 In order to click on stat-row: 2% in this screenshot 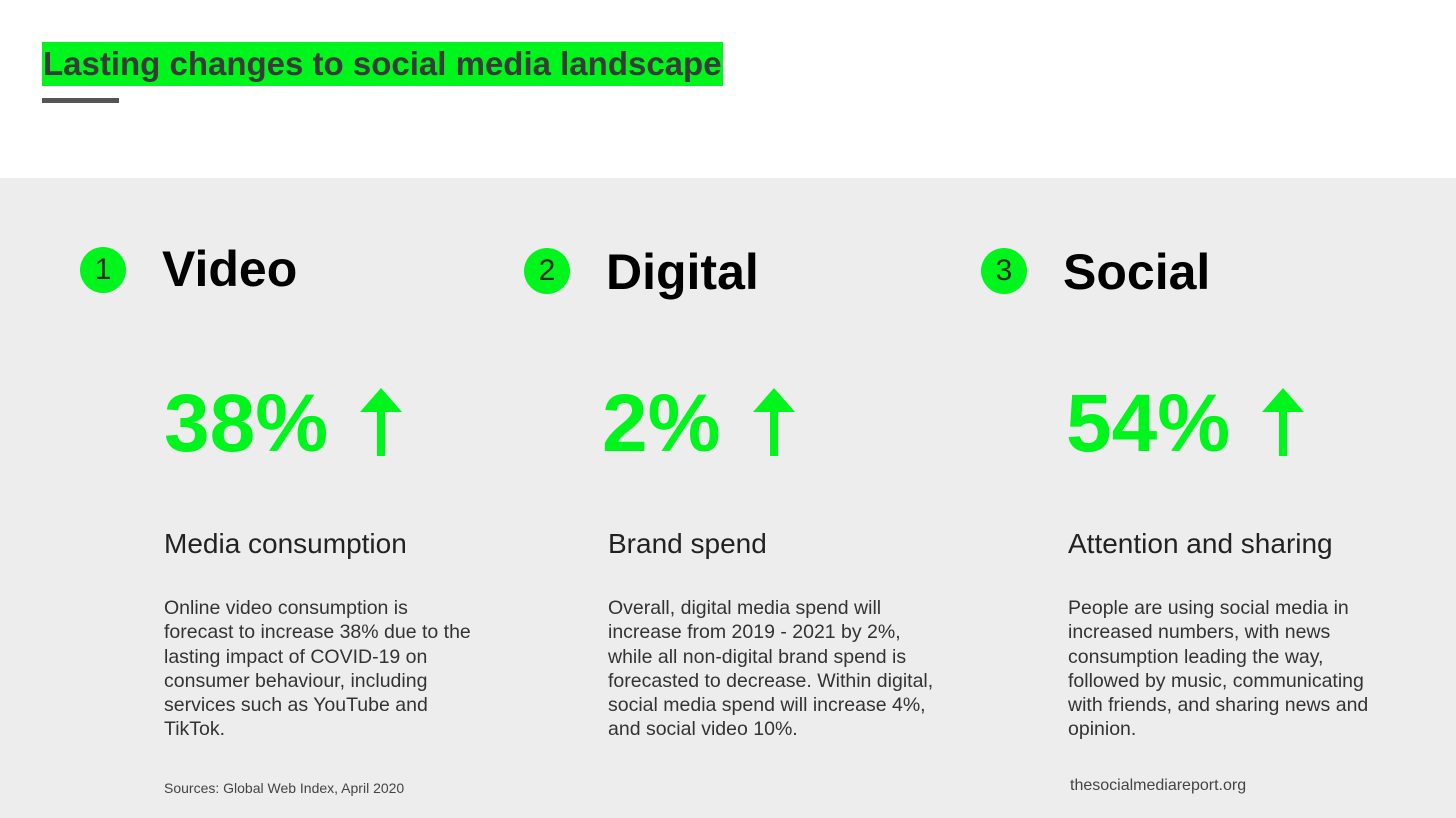, I will do `click(698, 424)`.